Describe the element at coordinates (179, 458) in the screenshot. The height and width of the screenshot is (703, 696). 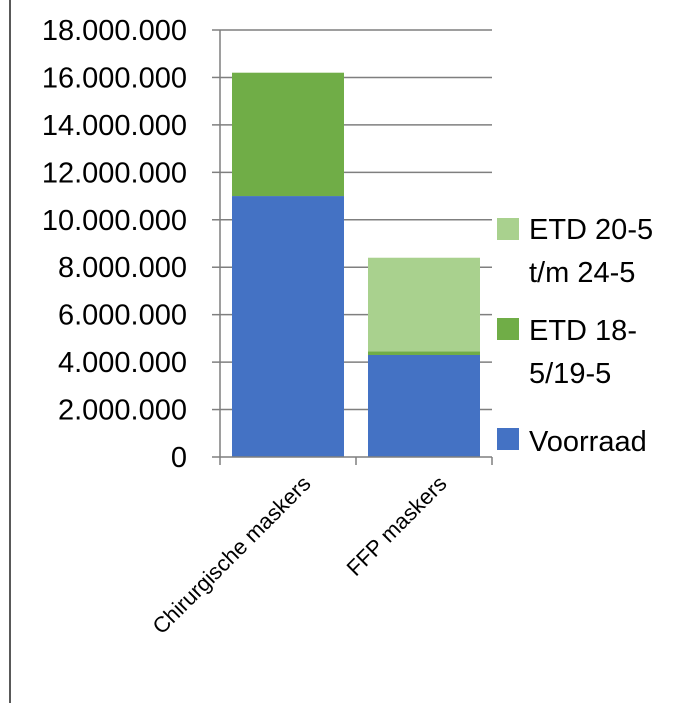
I see `y-tick-label: 0` at that location.